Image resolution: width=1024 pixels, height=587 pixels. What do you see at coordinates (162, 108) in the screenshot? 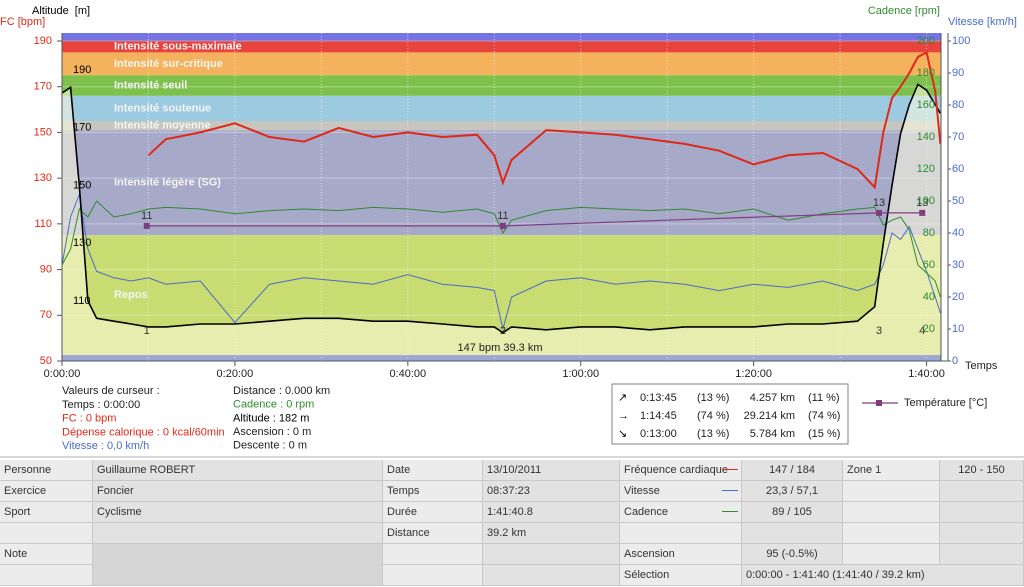
I see `zone-label: Intensité soutenue` at bounding box center [162, 108].